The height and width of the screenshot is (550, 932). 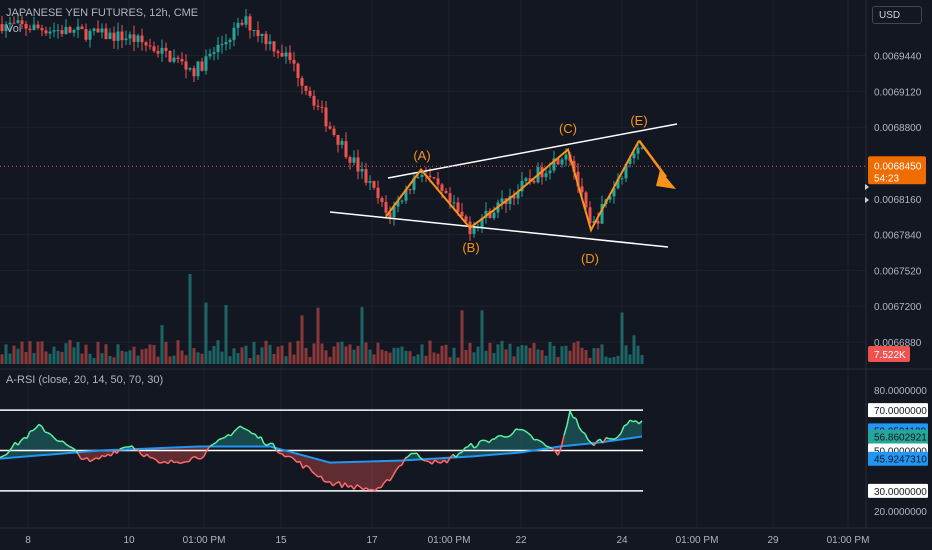 What do you see at coordinates (590, 258) in the screenshot?
I see `wave-label: (D)` at bounding box center [590, 258].